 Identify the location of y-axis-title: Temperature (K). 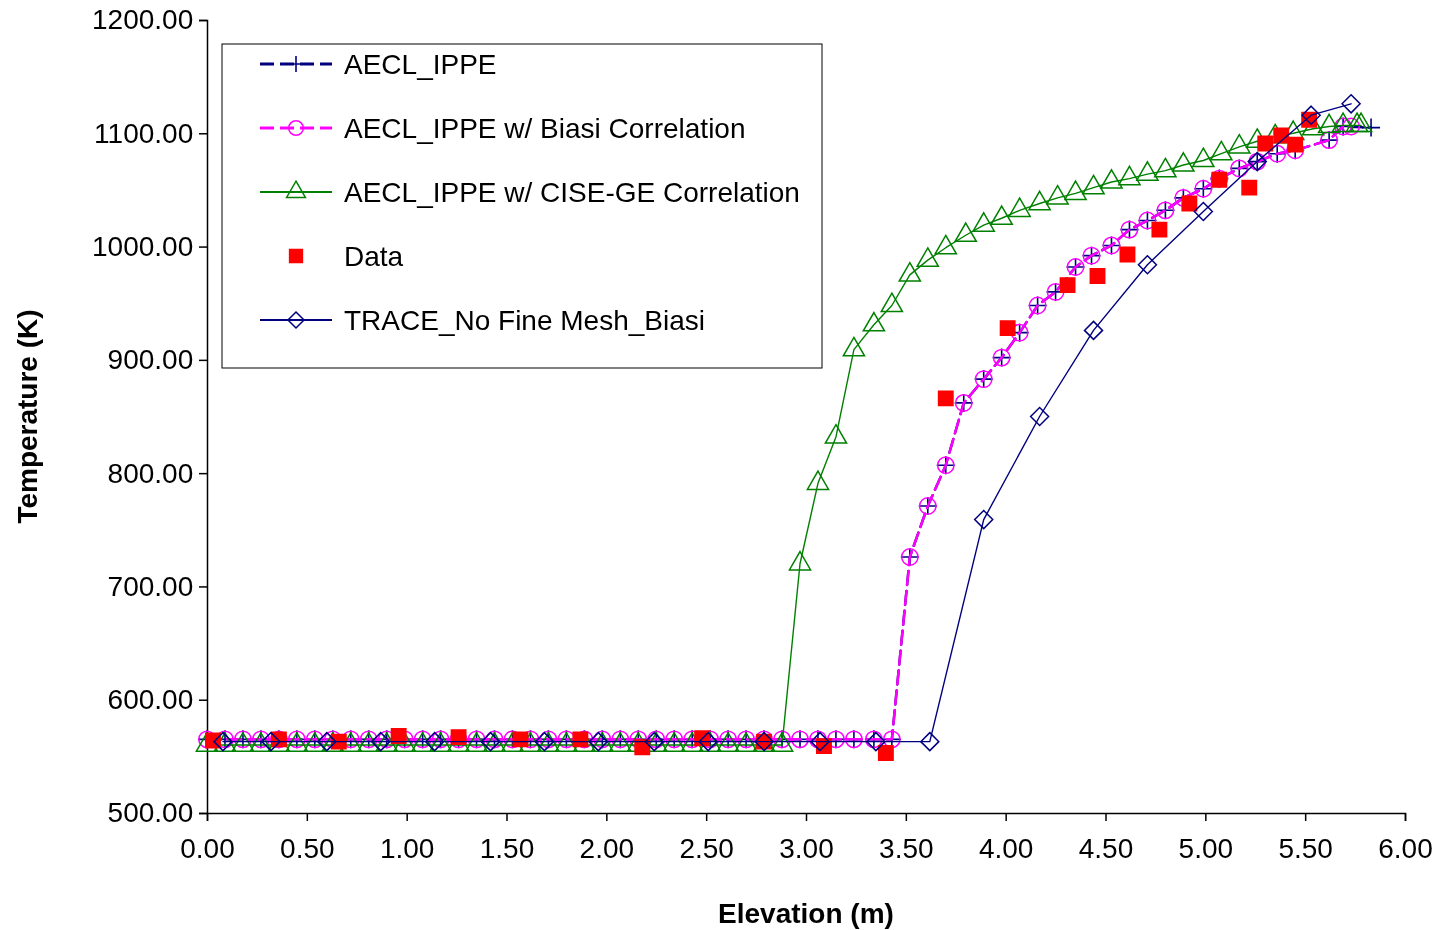
(27, 416).